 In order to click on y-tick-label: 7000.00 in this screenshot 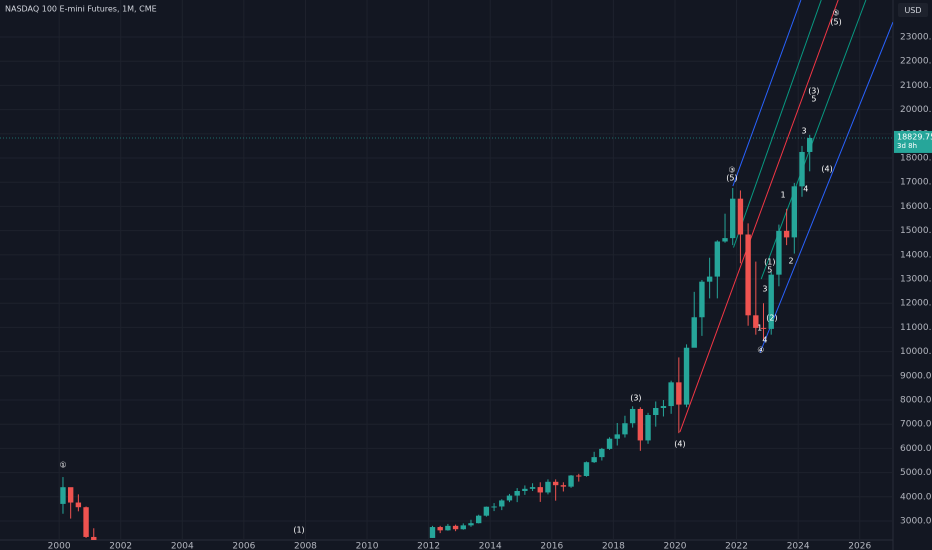, I will do `click(916, 425)`.